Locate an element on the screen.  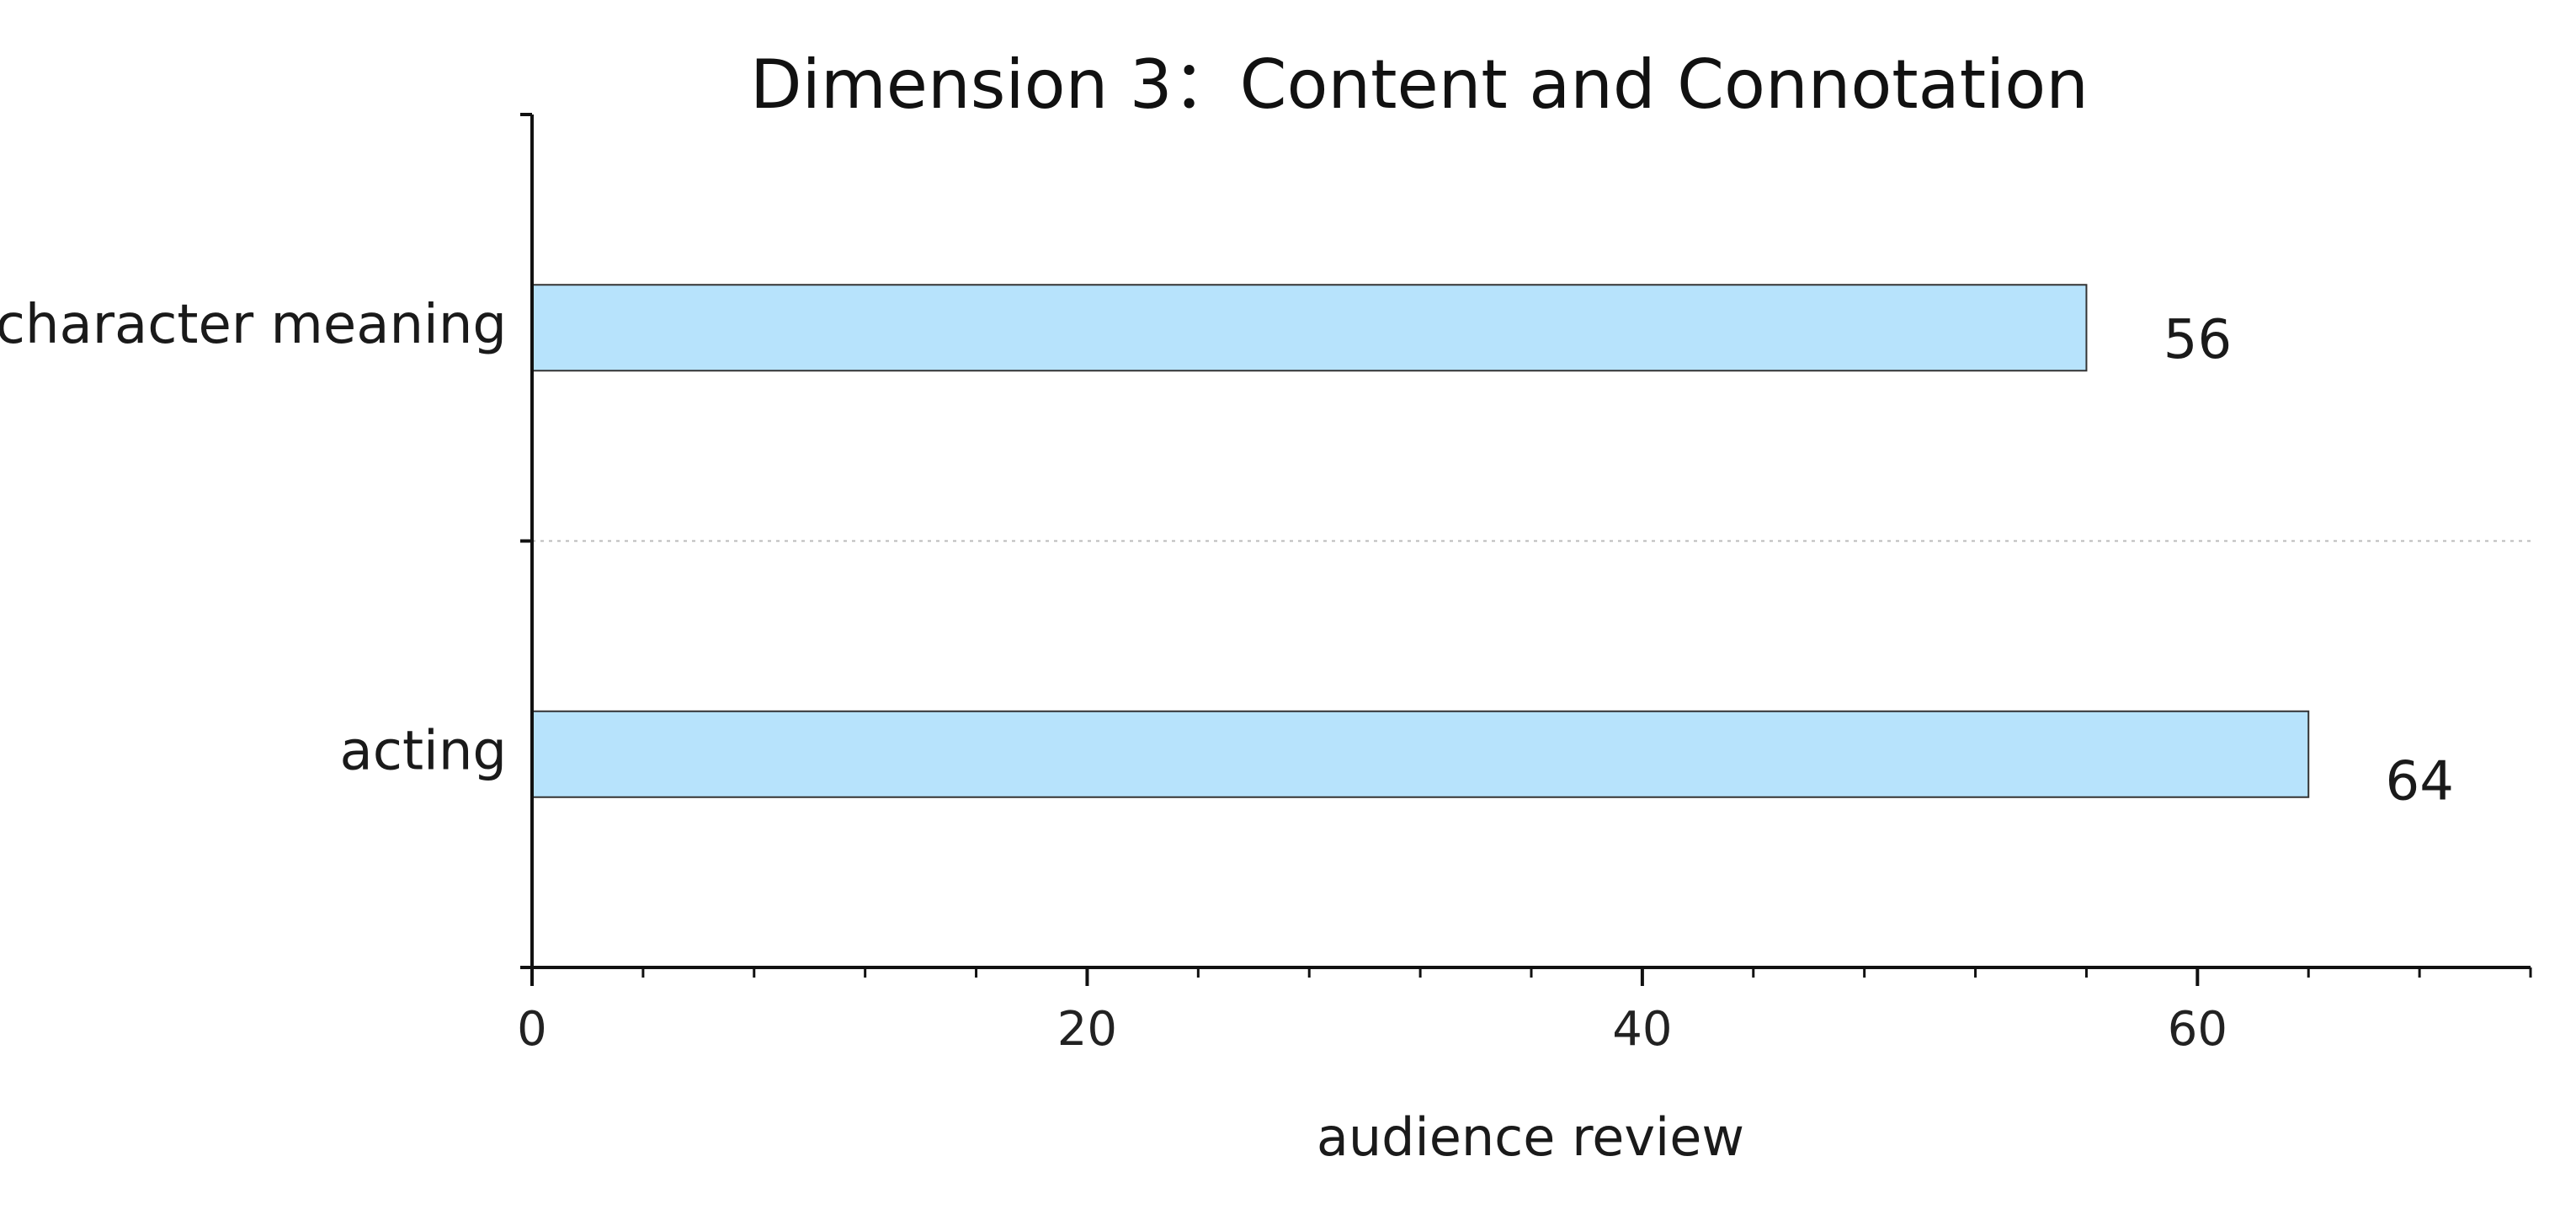
x-axis-title: audience review is located at coordinates (1531, 1137).